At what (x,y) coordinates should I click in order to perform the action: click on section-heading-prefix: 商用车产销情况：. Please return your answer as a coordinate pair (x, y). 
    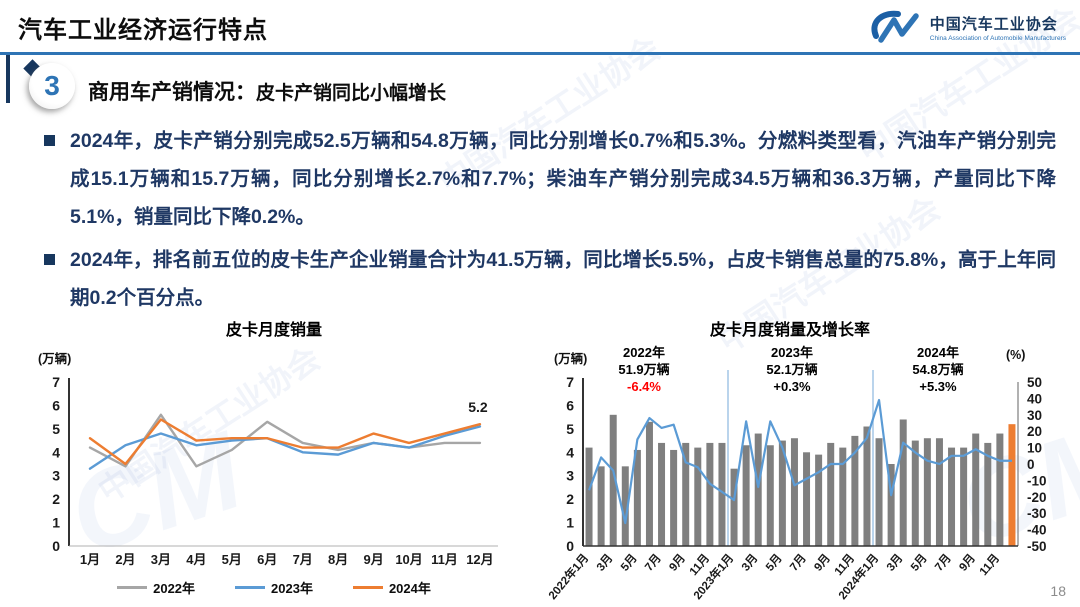
    Looking at the image, I should click on (172, 92).